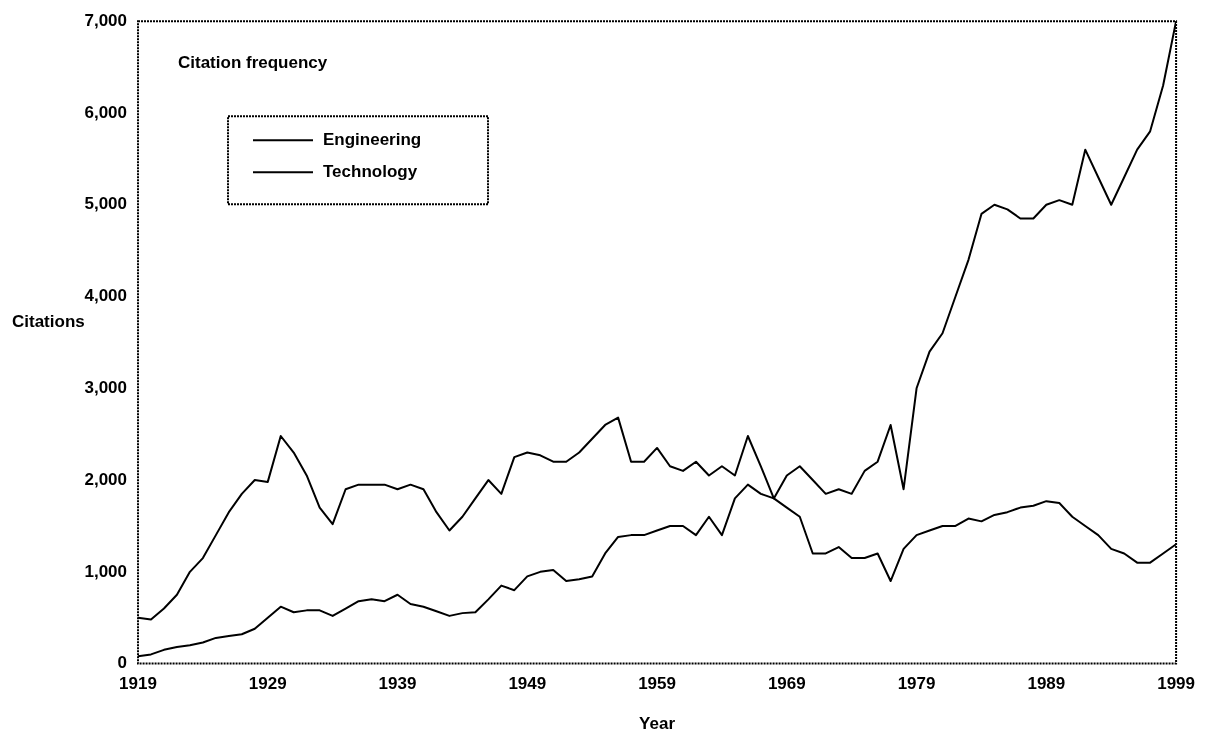 The height and width of the screenshot is (749, 1208). I want to click on text: Citation frequency, so click(253, 62).